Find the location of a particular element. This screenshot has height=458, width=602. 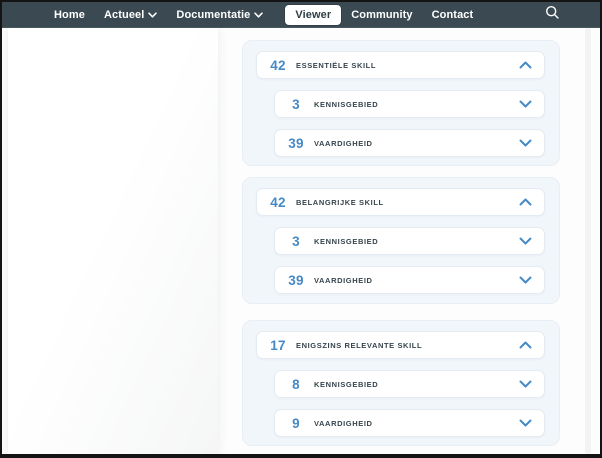

scrollbar is located at coordinates (588, 241).